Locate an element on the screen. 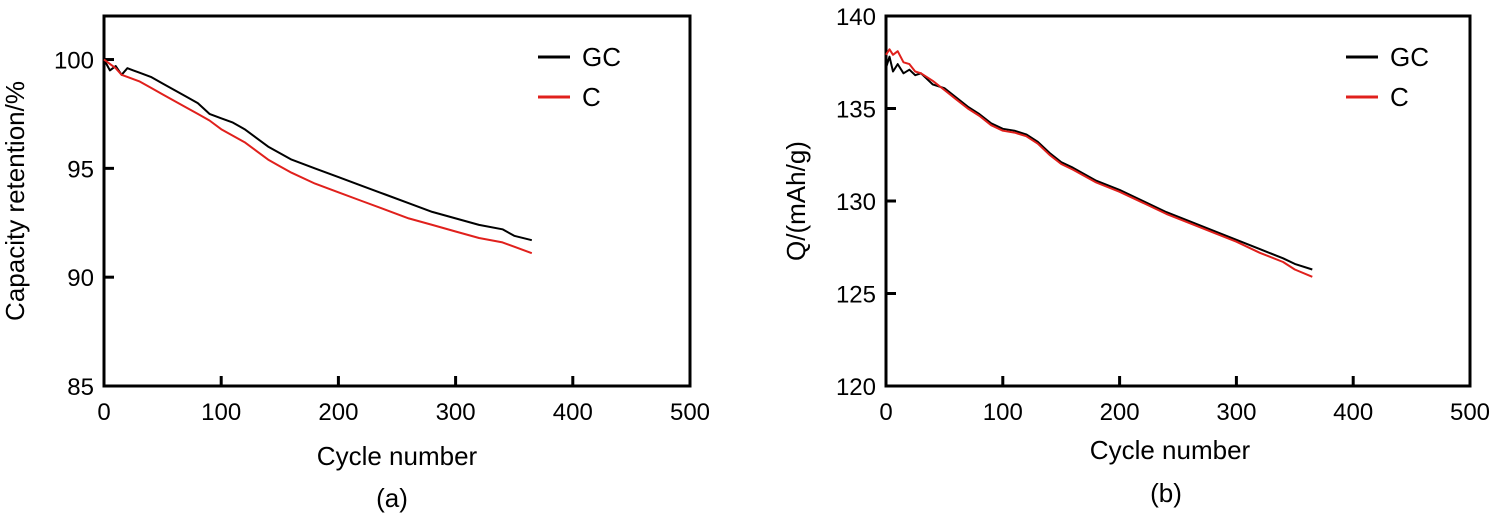 The image size is (1500, 520). x-tick-label-a: 300 is located at coordinates (456, 412).